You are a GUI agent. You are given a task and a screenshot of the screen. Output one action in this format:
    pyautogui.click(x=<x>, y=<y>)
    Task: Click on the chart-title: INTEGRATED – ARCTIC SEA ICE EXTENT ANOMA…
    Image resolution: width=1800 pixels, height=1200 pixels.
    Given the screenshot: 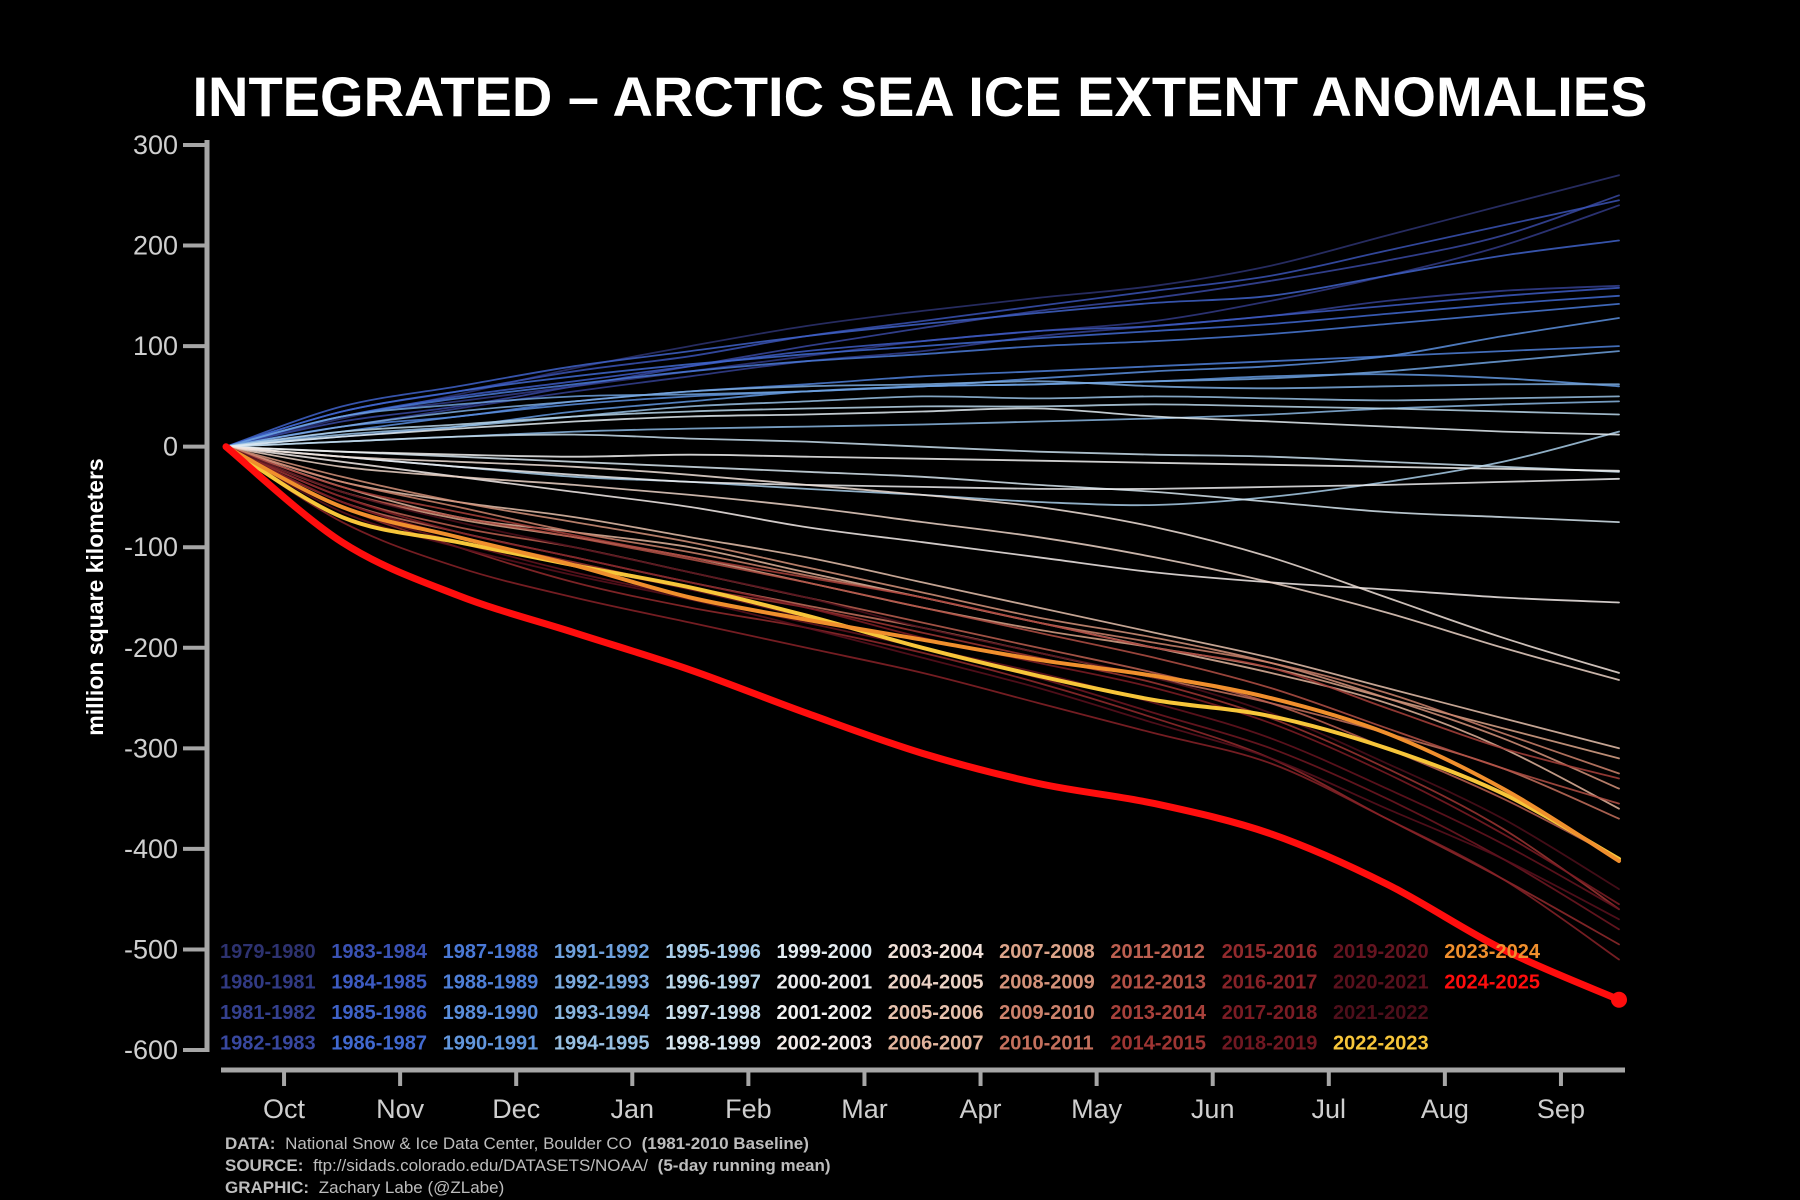 What is the action you would take?
    pyautogui.click(x=919, y=96)
    